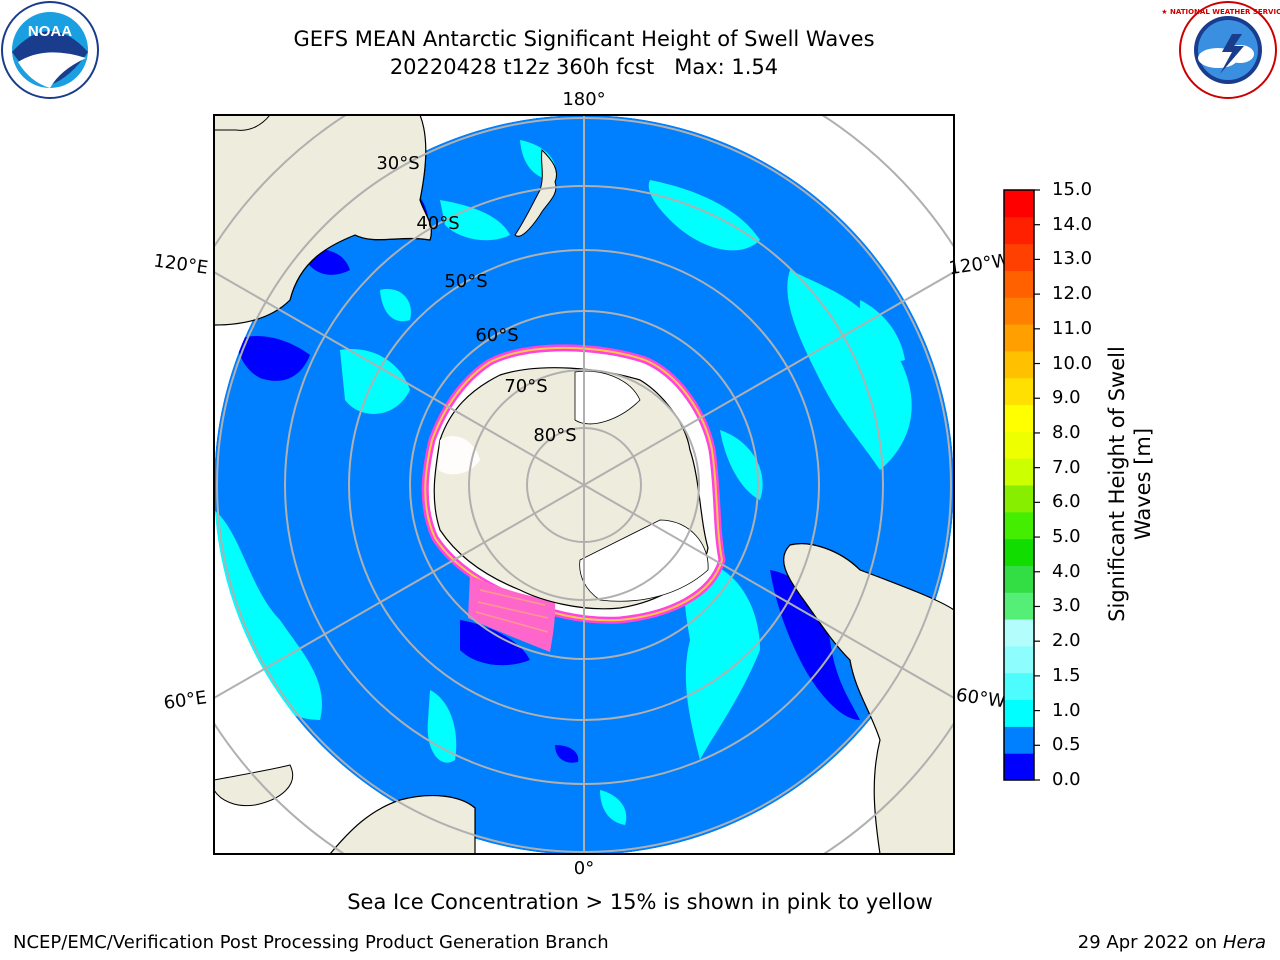 This screenshot has height=960, width=1280. Describe the element at coordinates (1066, 606) in the screenshot. I see `colorbar-tick-label: 3.0` at that location.